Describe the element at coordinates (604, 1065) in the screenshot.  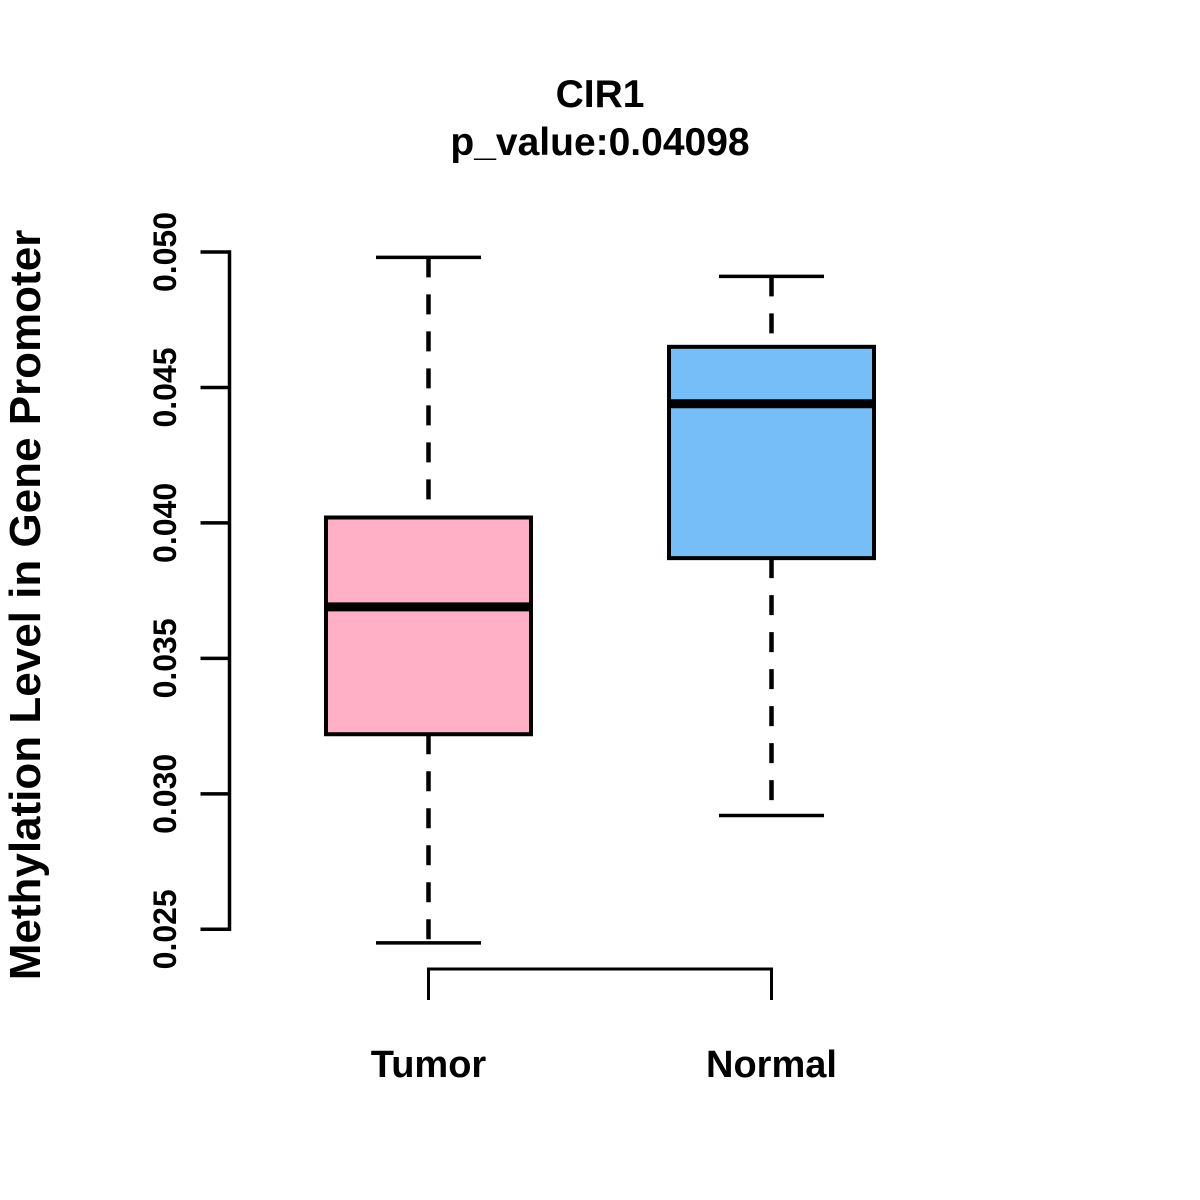
I see `x-axis-labels: Tumor Normal` at that location.